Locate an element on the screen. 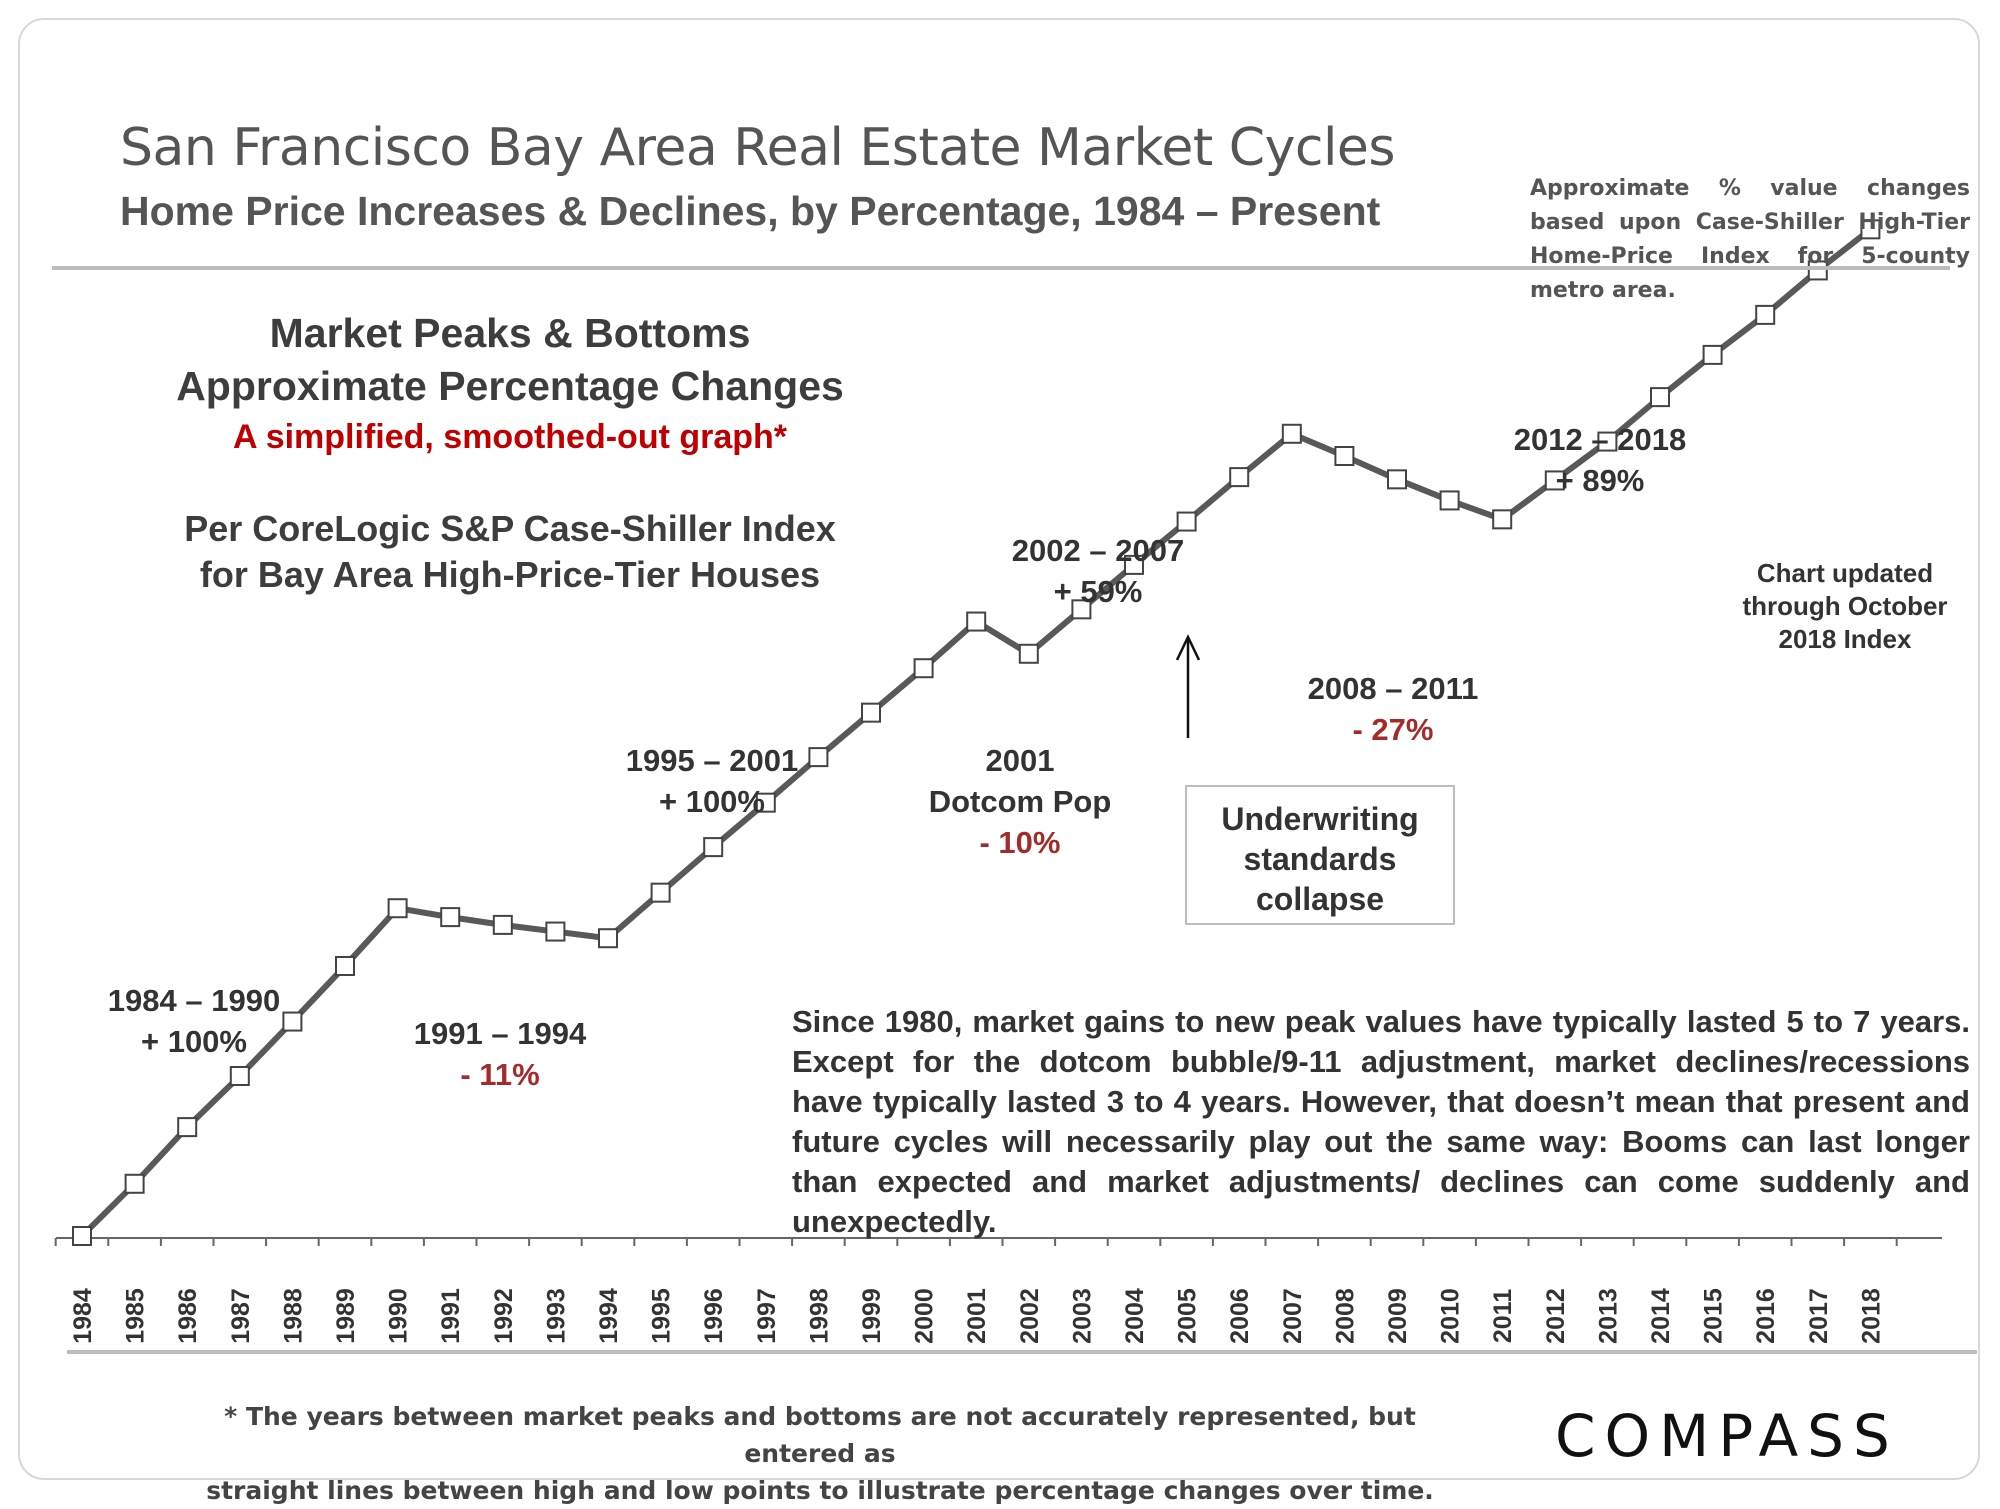  cycle-change: + 89% is located at coordinates (1600, 480).